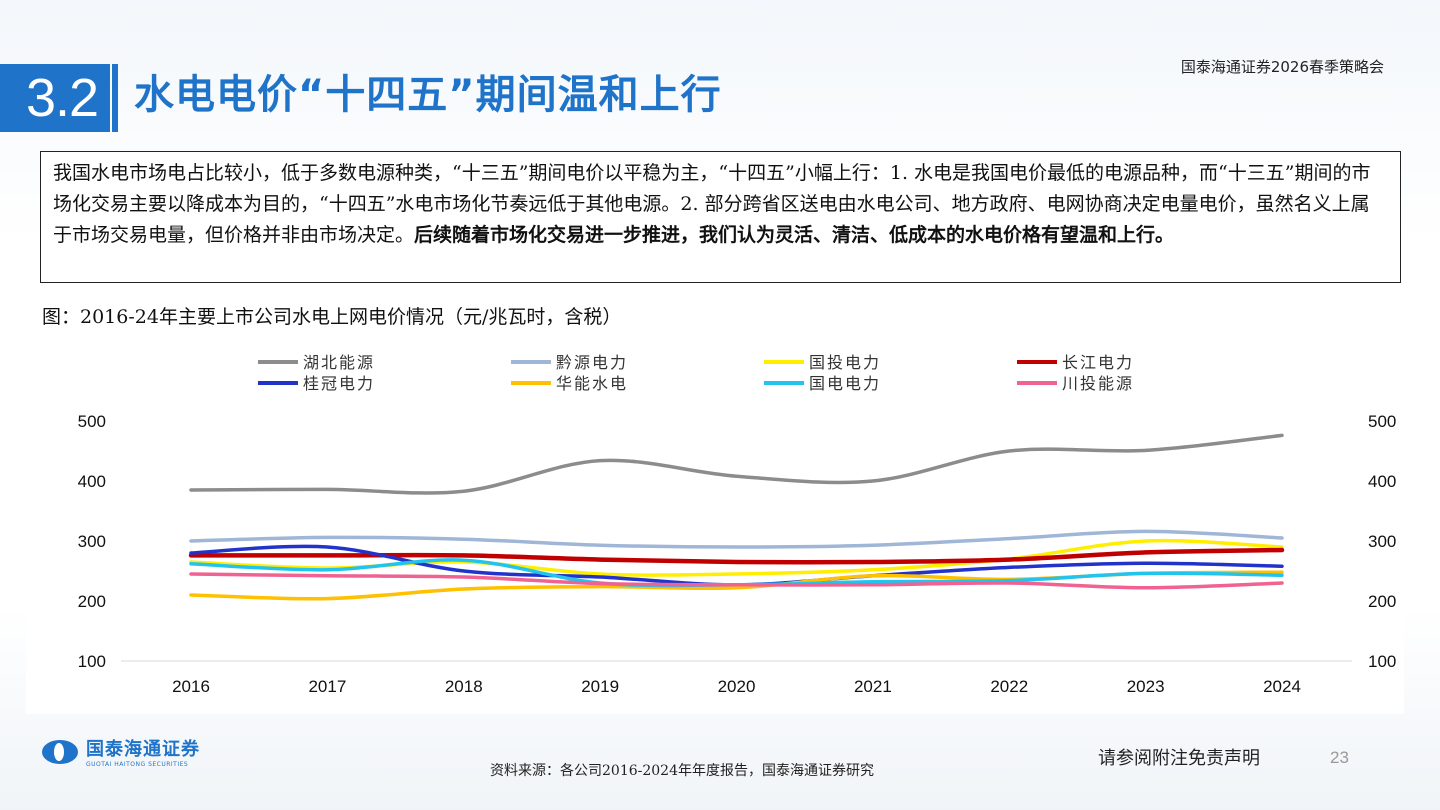 This screenshot has height=810, width=1440. Describe the element at coordinates (1009, 686) in the screenshot. I see `x-tick-label: 2022` at that location.